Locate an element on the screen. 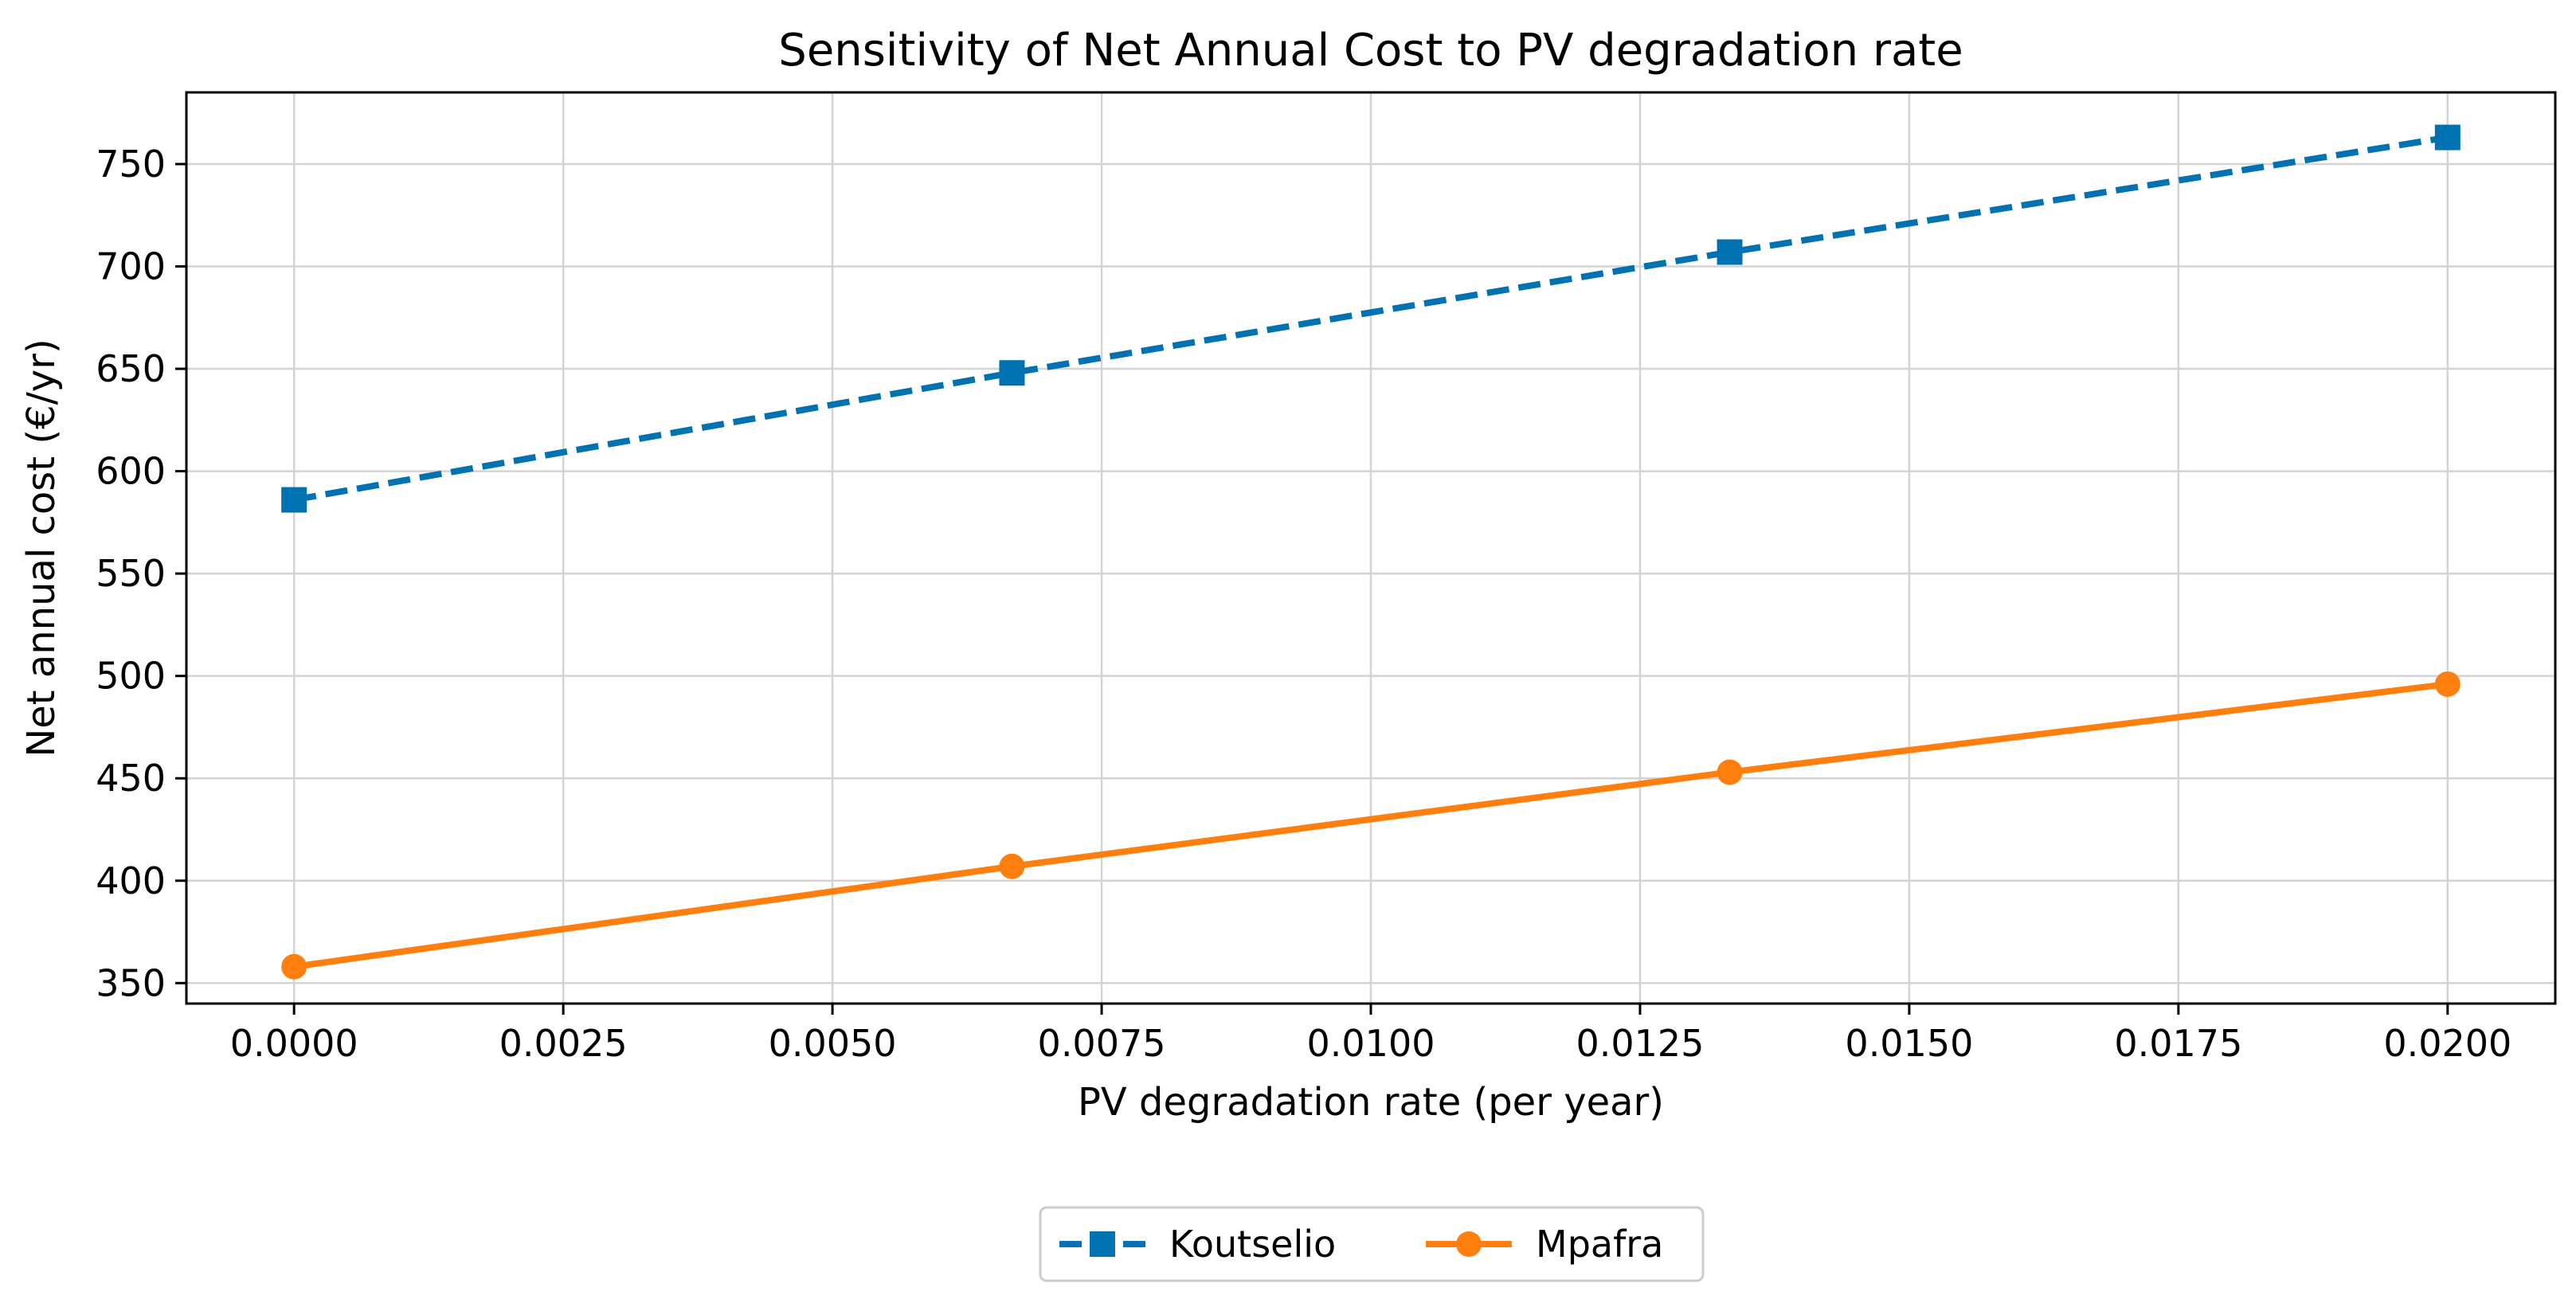 Image resolution: width=2576 pixels, height=1311 pixels. y-tick-label: 500 is located at coordinates (131, 676).